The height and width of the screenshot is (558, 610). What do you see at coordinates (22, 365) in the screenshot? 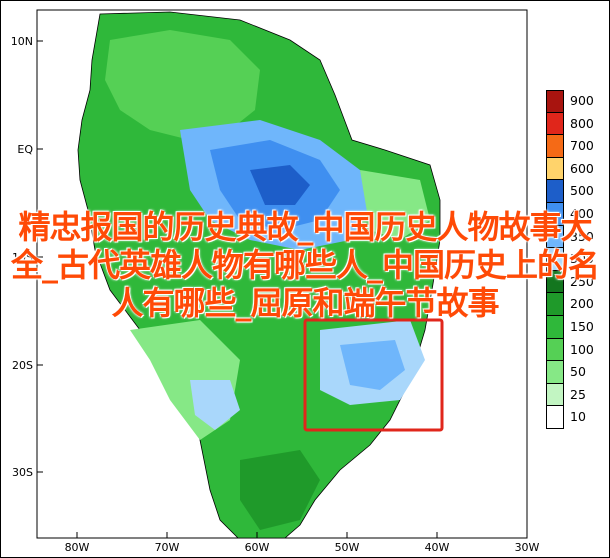
I see `lat-label-20s: 20S` at bounding box center [22, 365].